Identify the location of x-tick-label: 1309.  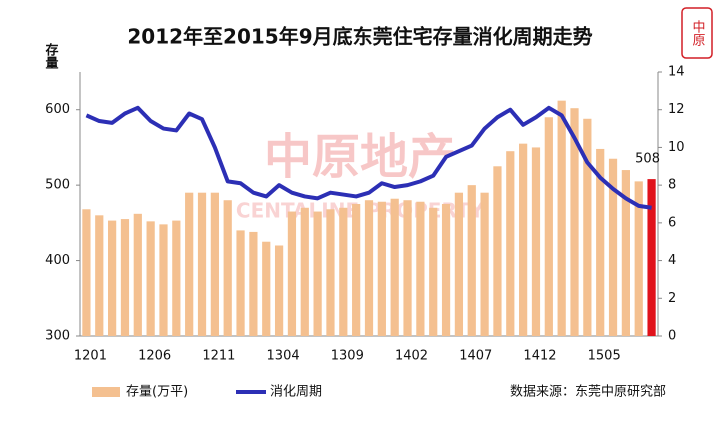
(347, 356).